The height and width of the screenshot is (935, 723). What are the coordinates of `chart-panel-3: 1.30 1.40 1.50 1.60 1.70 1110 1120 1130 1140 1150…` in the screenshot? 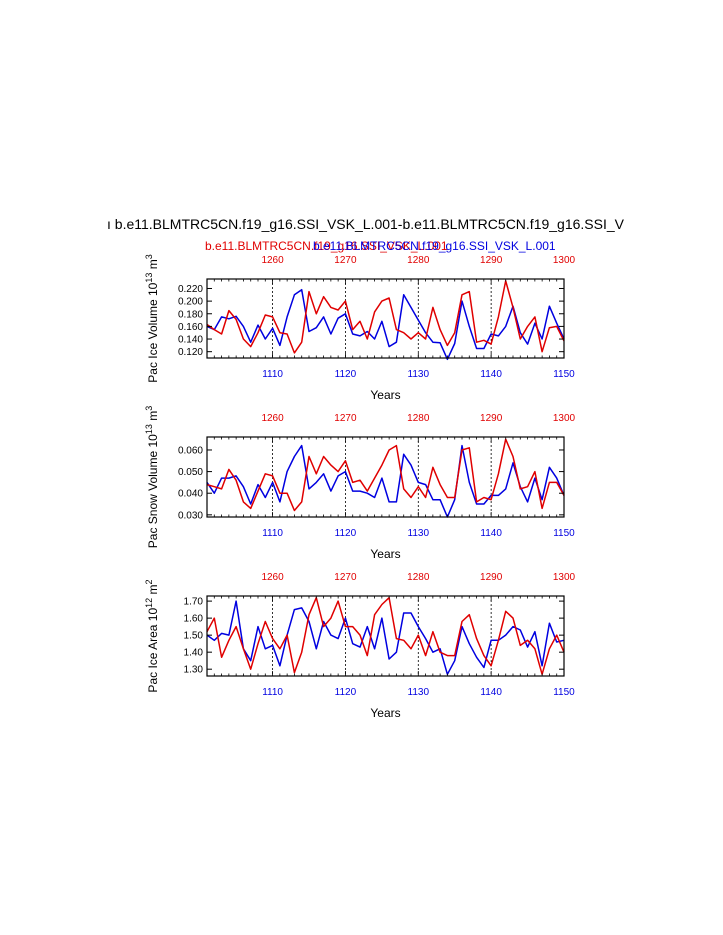 It's located at (360, 646).